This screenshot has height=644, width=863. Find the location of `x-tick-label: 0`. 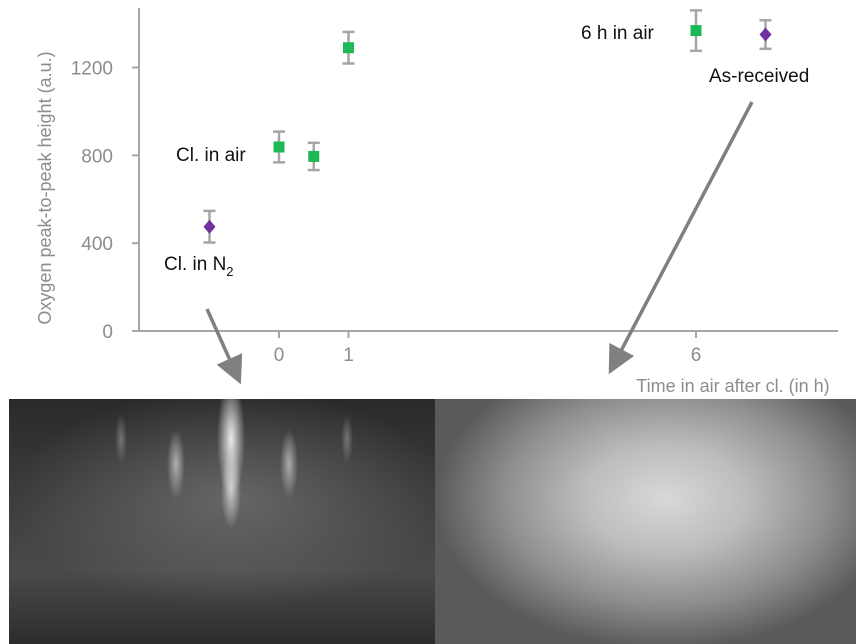

x-tick-label: 0 is located at coordinates (279, 355).